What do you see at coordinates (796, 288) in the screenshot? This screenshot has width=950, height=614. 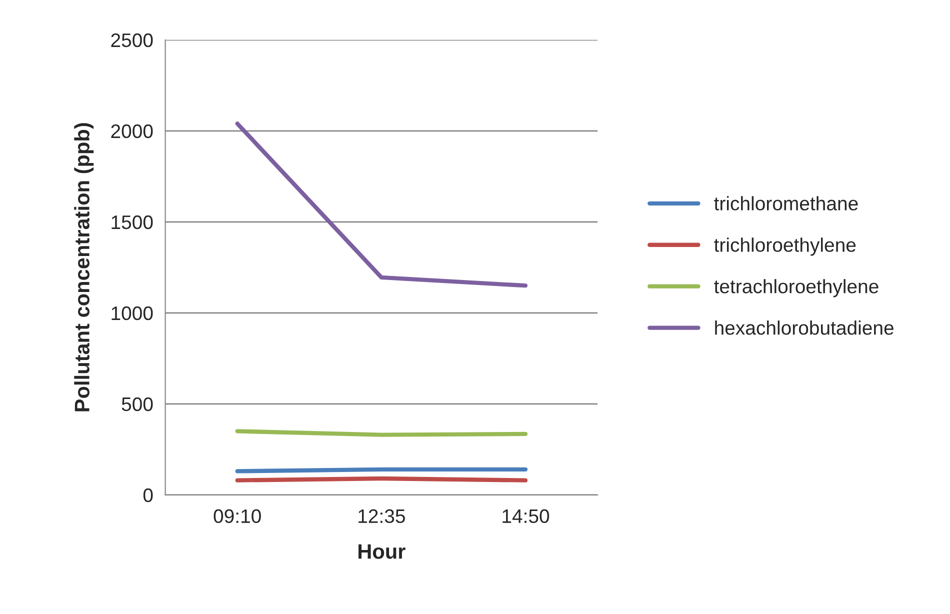 I see `legend-label: tetrachloroethylene` at bounding box center [796, 288].